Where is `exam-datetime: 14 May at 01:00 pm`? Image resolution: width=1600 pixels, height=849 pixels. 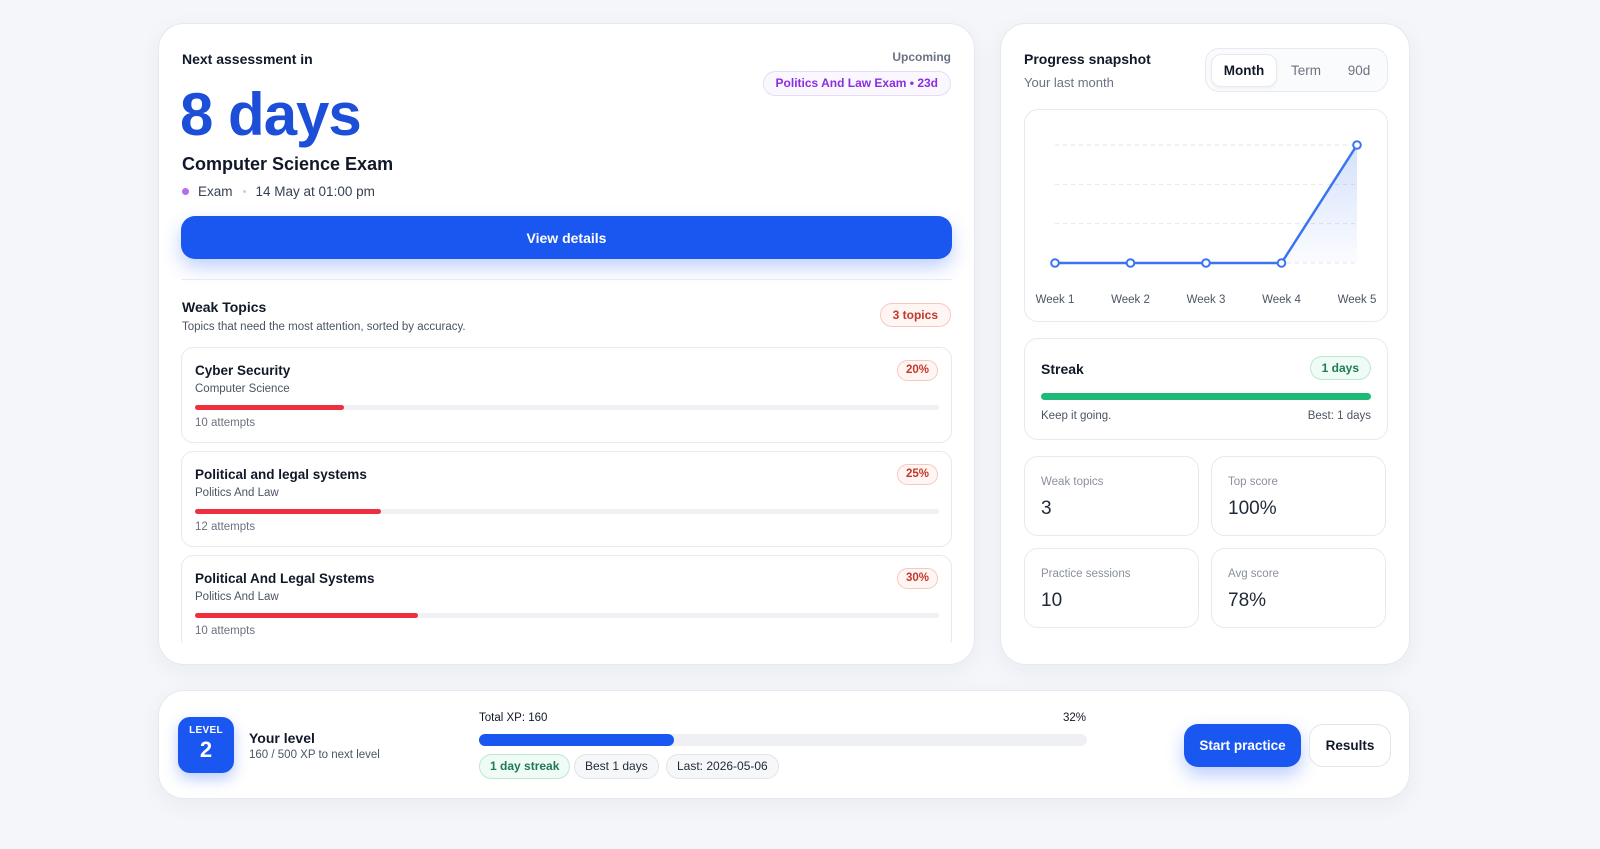
exam-datetime: 14 May at 01:00 pm is located at coordinates (315, 191).